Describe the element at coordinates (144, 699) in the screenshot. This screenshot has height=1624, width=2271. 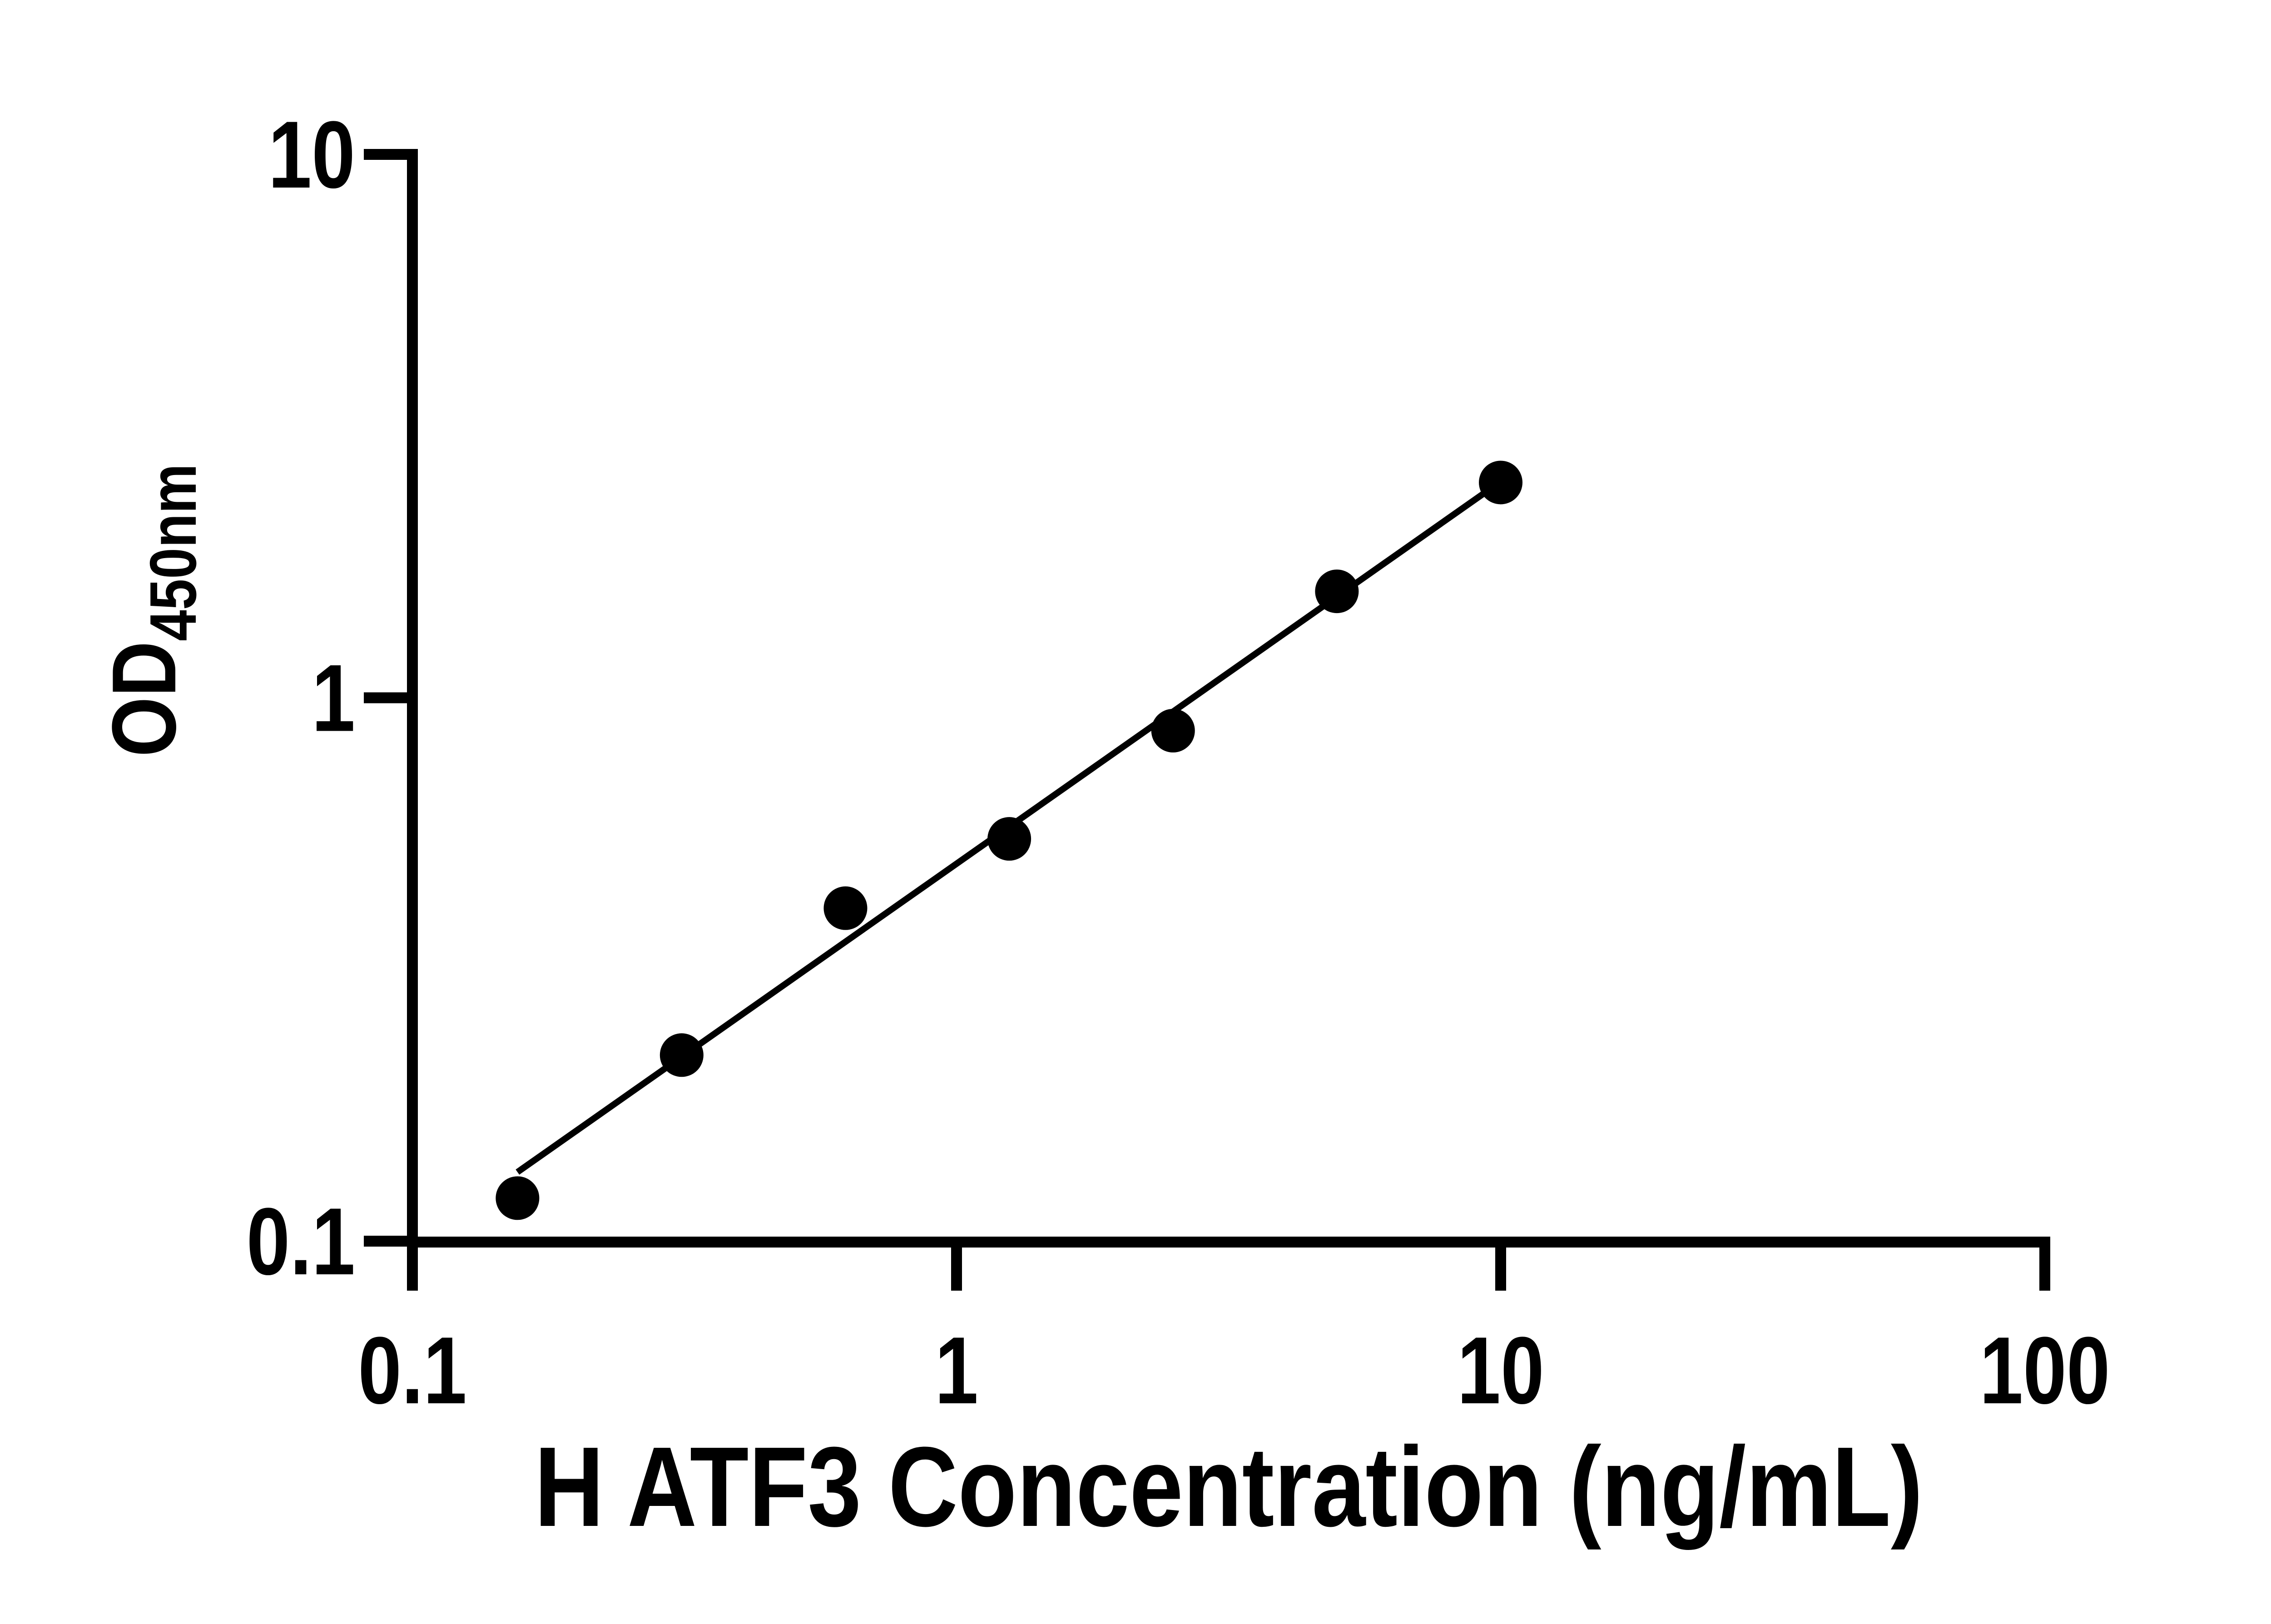
I see `y-axis-title-main: OD` at that location.